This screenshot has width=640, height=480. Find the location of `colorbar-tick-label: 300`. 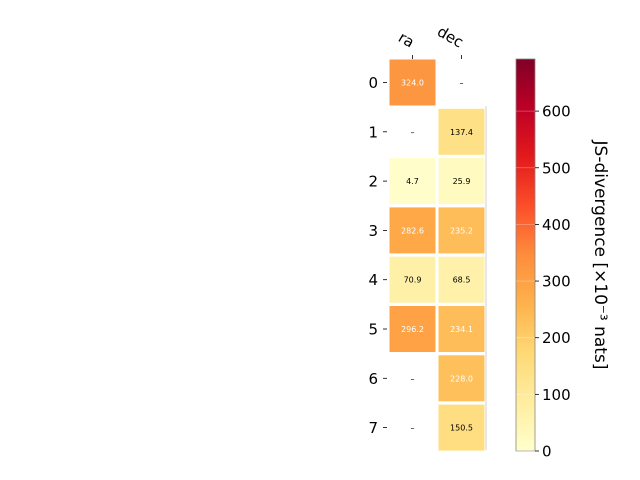

colorbar-tick-label: 300 is located at coordinates (556, 282).